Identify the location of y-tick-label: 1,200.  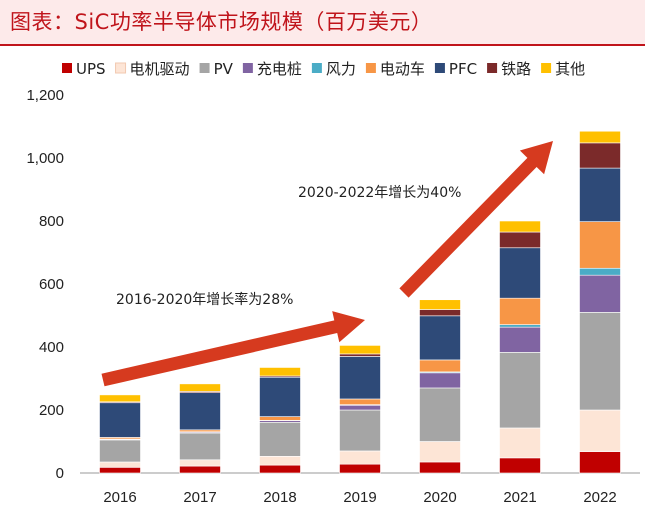
(45, 95).